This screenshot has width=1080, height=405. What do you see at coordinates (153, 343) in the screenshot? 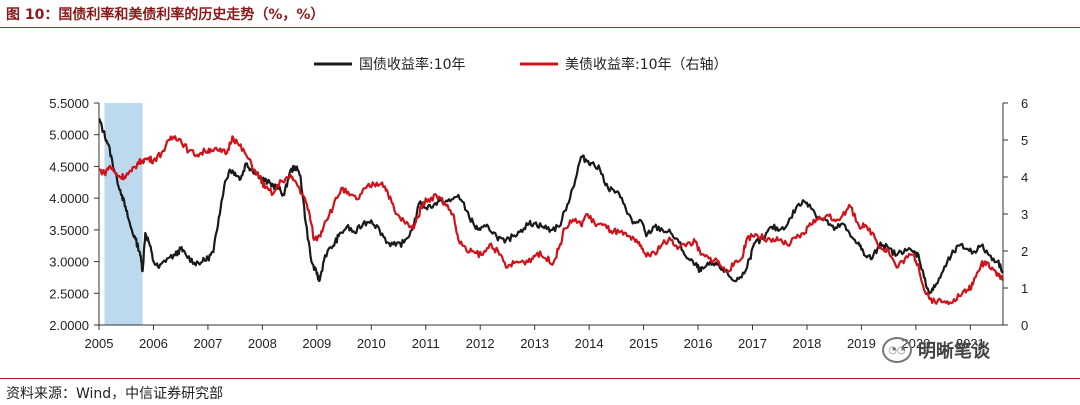
I see `x-tick-label: 2006` at bounding box center [153, 343].